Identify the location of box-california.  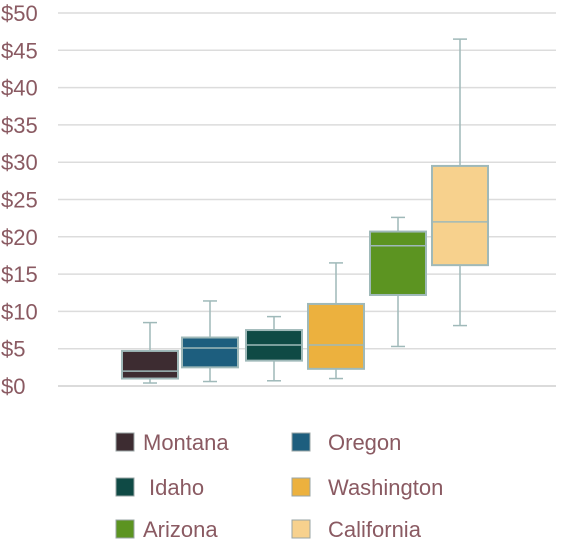
(460, 182).